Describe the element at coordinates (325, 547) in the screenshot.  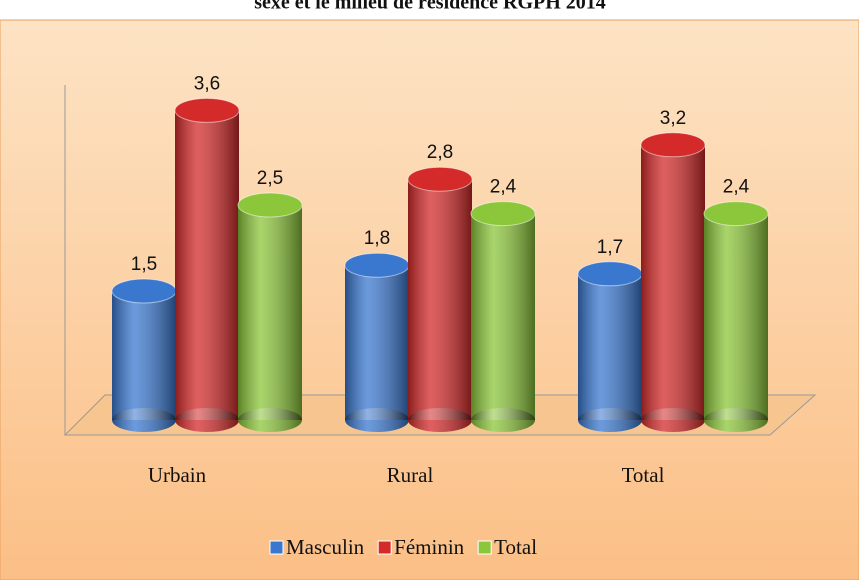
I see `legend-label: Masculin` at that location.